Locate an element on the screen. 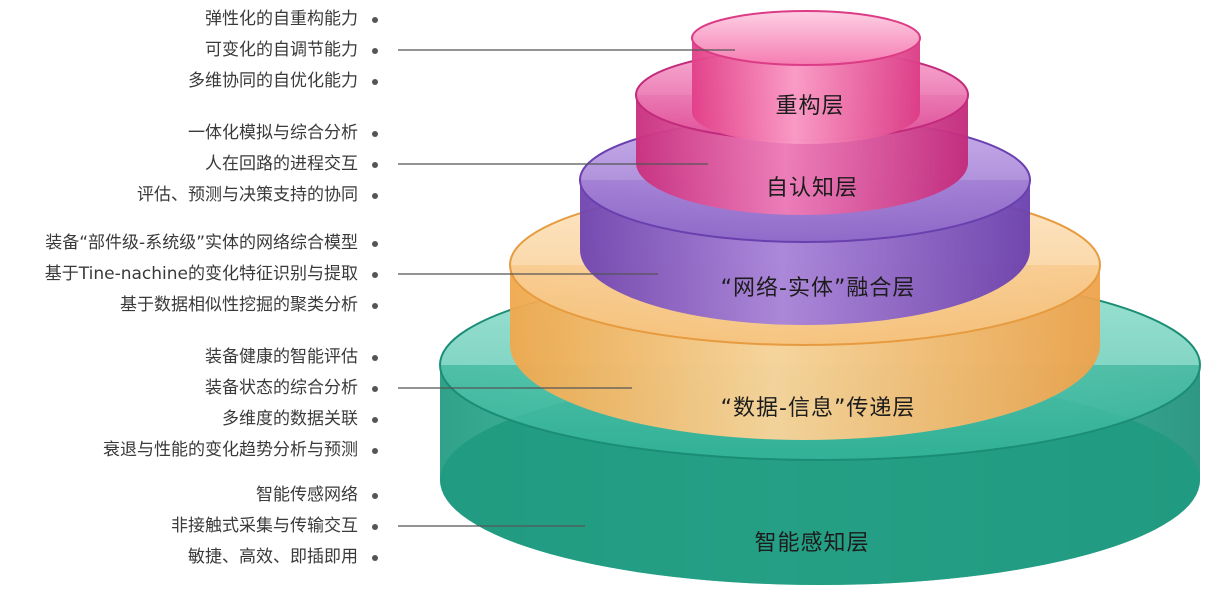  feature-group-reconfig: 弹性化的自重构能力 可变化的自调节能力 多维协同的自优化能力 is located at coordinates (284, 50).